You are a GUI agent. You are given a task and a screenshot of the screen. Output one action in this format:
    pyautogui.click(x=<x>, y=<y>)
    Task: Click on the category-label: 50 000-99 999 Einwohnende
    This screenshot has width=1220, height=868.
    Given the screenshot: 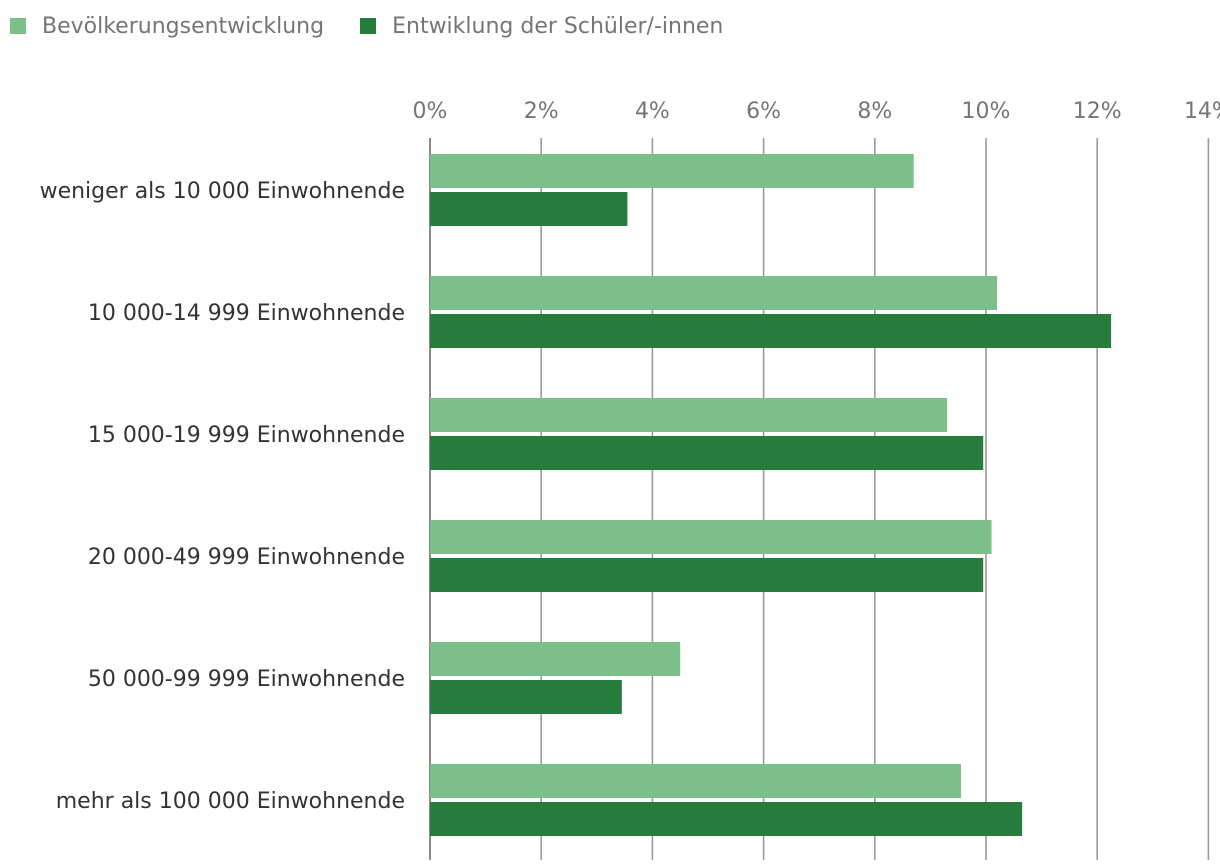 What is the action you would take?
    pyautogui.click(x=246, y=679)
    